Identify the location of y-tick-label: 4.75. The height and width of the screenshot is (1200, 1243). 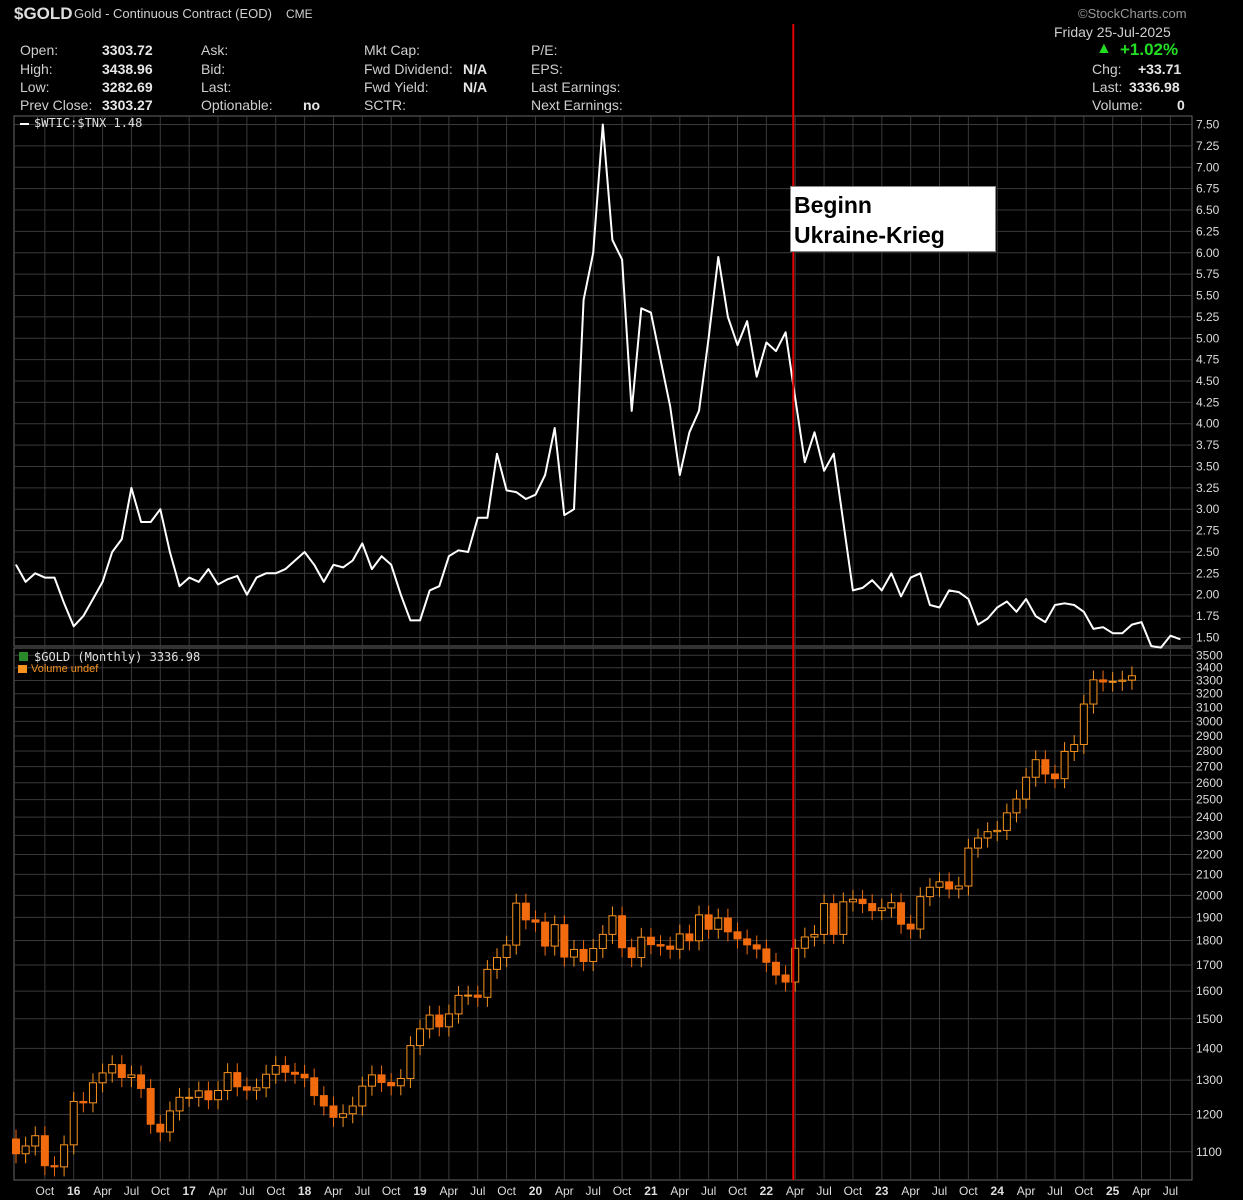
(1208, 360).